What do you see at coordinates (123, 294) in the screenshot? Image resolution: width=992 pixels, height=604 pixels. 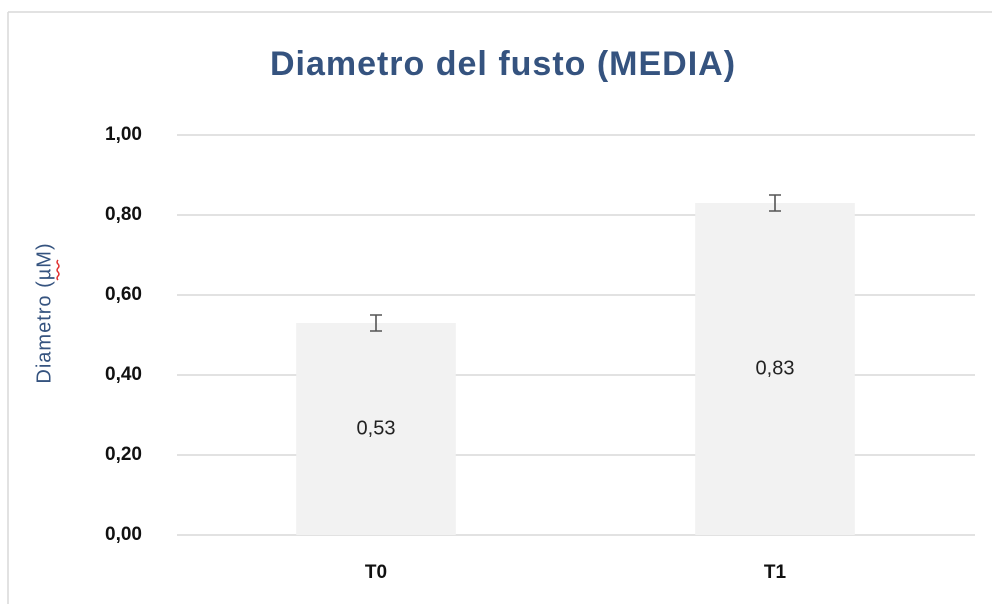 I see `y-tick-label: 0,60` at bounding box center [123, 294].